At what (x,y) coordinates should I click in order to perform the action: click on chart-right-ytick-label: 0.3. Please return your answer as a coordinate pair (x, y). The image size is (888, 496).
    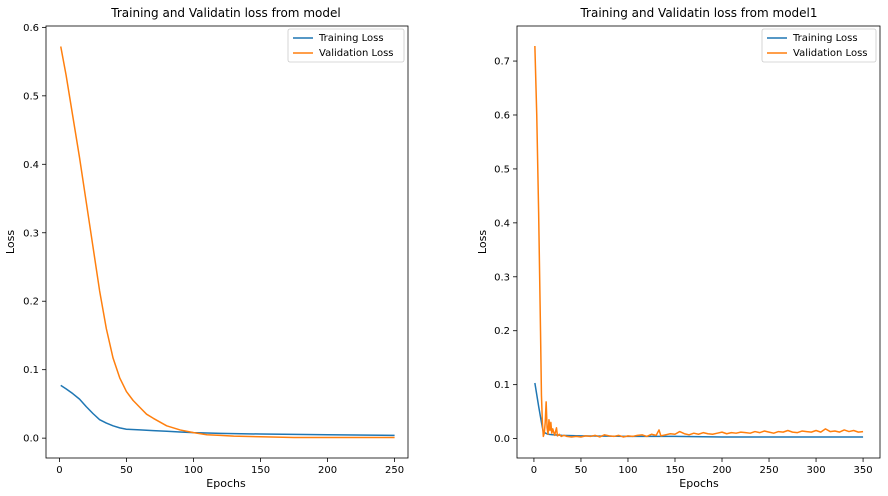
    Looking at the image, I should click on (502, 277).